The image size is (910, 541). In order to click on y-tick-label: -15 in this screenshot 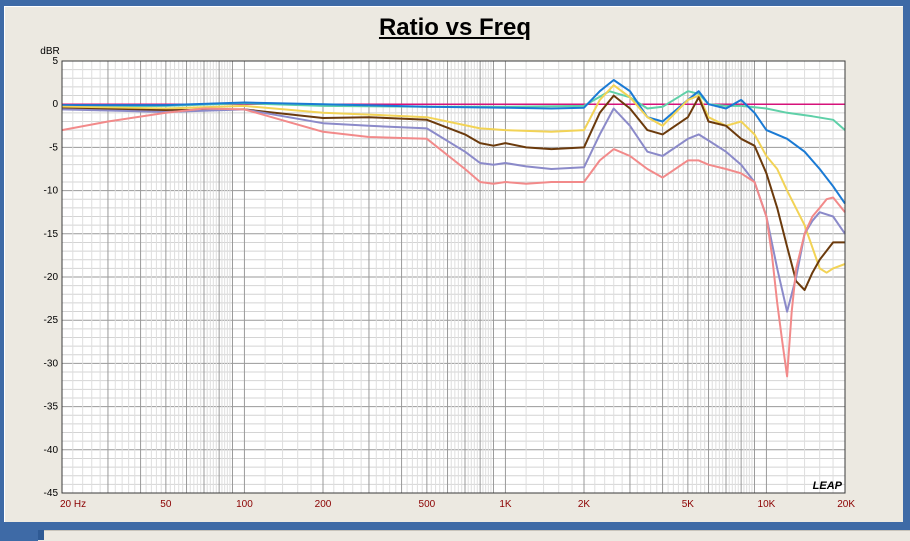, I will do `click(51, 234)`.